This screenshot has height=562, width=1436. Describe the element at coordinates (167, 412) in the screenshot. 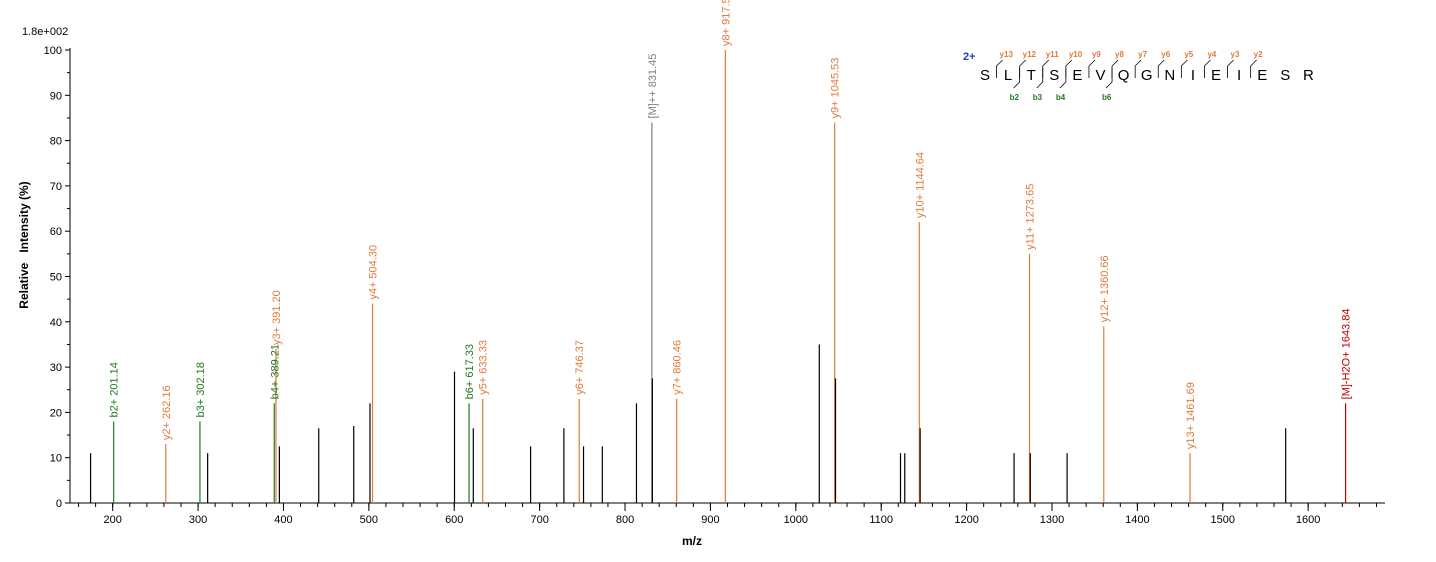

I see `peak-label: y2+ 262.16` at that location.